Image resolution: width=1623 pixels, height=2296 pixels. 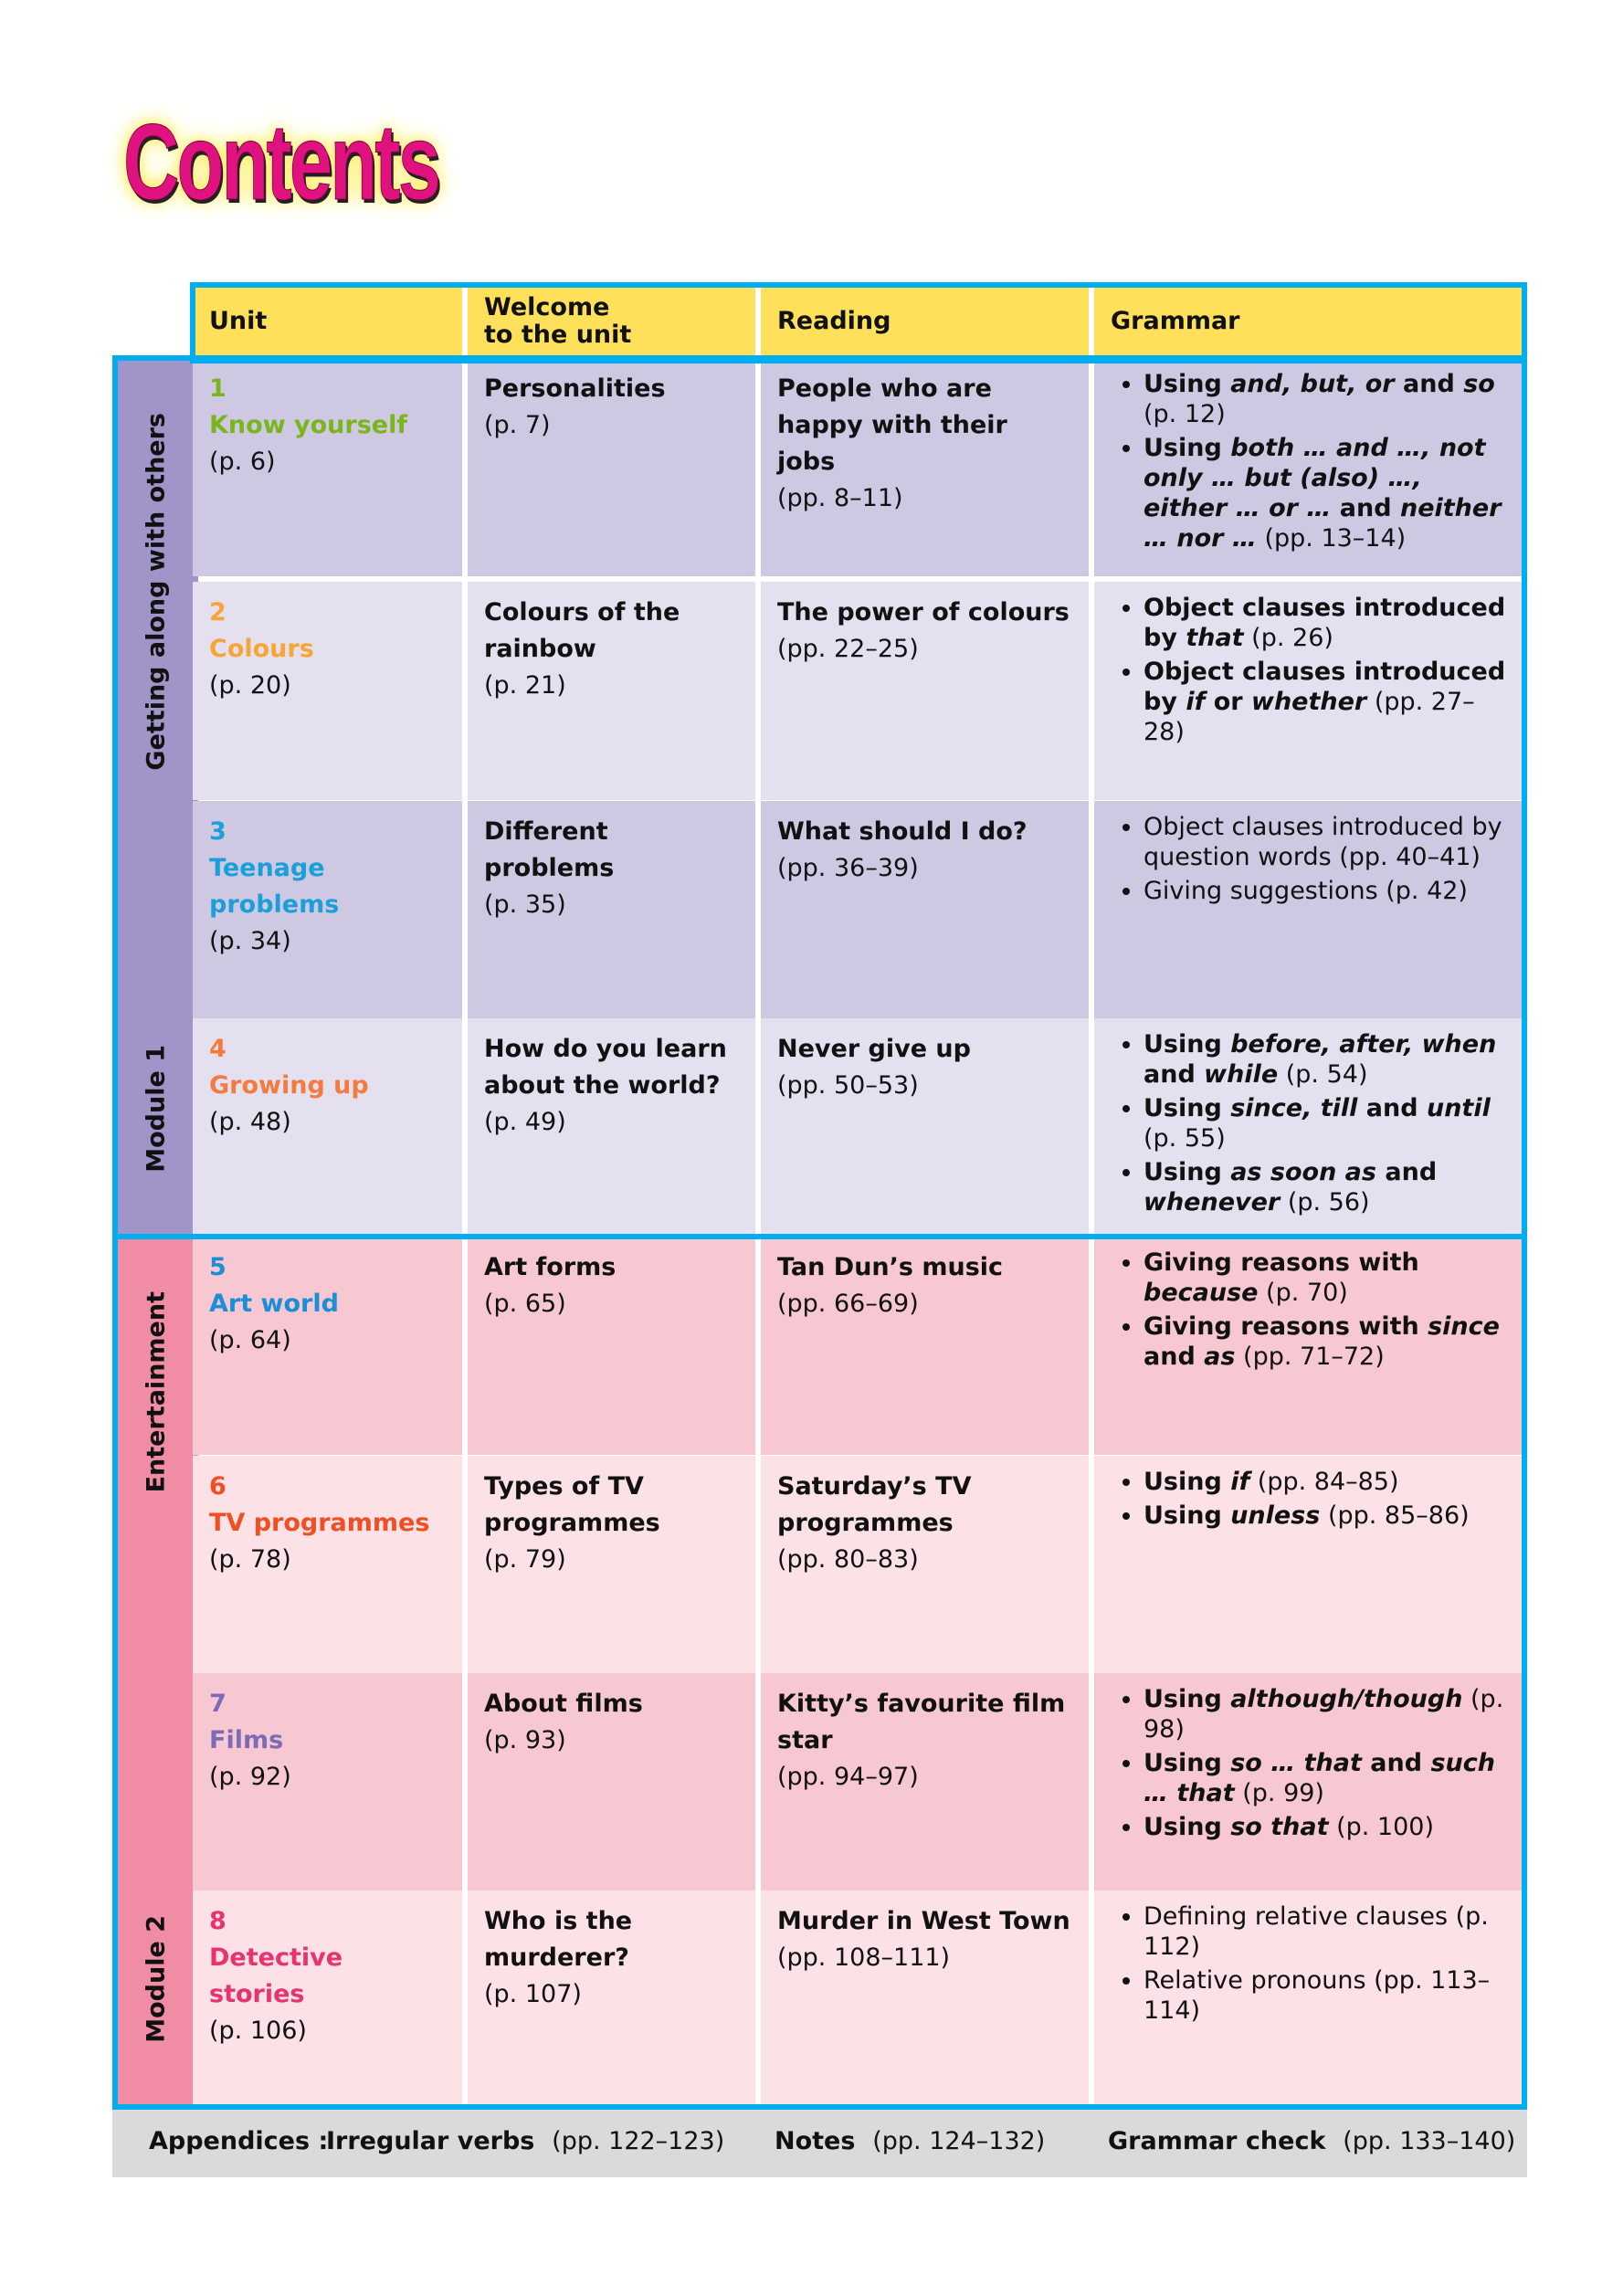 I want to click on grammar-text: (p. 70), so click(x=1303, y=1293).